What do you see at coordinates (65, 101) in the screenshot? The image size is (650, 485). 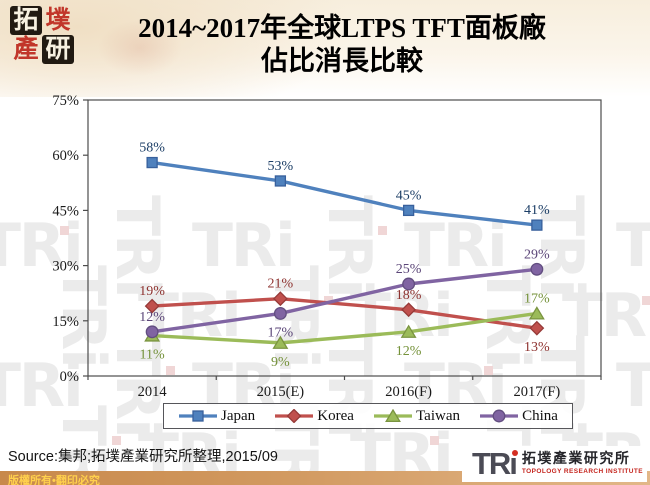 I see `y-tick-label: 75%` at bounding box center [65, 101].